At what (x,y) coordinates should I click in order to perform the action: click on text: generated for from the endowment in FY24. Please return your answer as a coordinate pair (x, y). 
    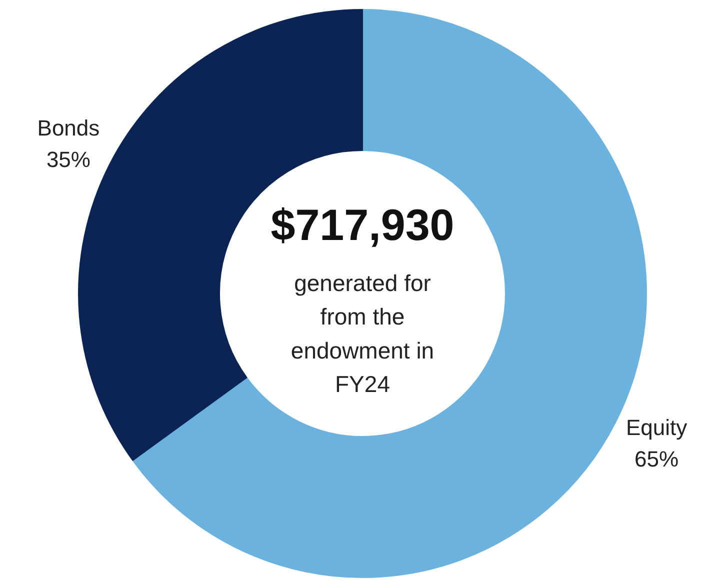
    Looking at the image, I should click on (362, 334).